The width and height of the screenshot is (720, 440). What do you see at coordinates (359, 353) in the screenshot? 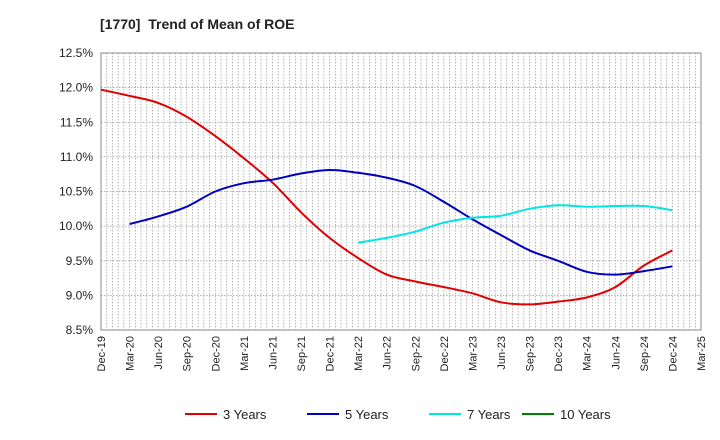
I see `x-tick-label: Mar-22` at bounding box center [359, 353].